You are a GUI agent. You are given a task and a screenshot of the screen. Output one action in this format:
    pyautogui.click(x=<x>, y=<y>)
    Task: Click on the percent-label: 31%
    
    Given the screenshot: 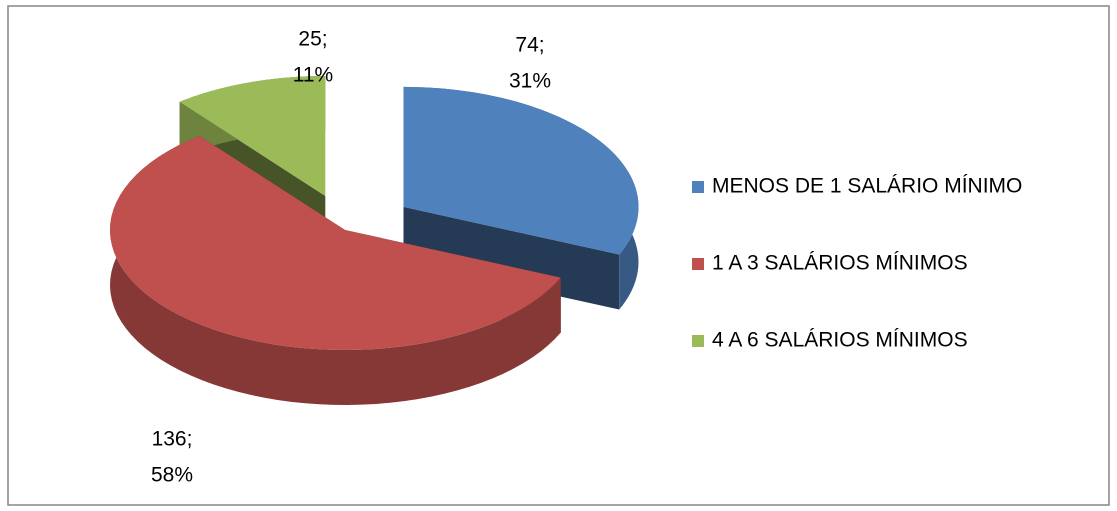 What is the action you would take?
    pyautogui.click(x=530, y=81)
    